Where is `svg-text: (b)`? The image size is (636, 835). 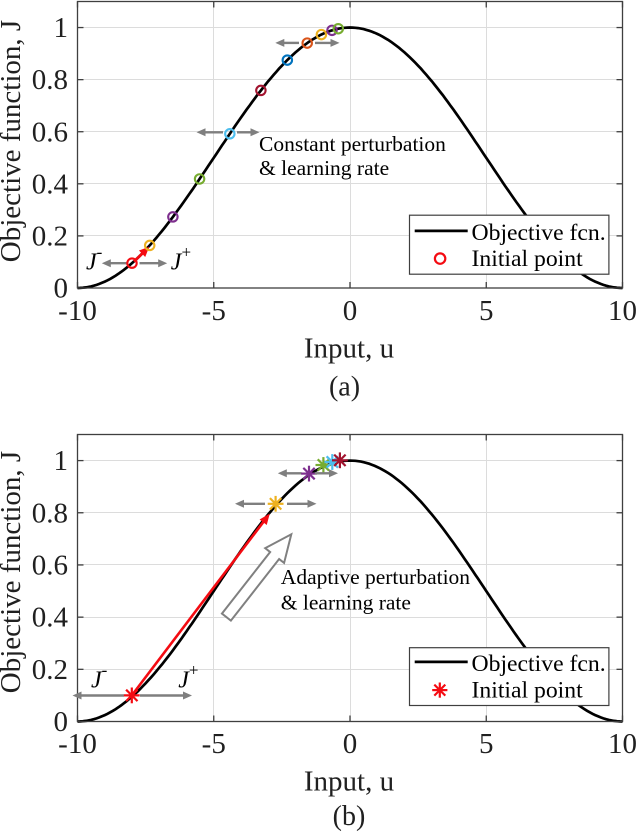
svg-text: (b) is located at coordinates (349, 816).